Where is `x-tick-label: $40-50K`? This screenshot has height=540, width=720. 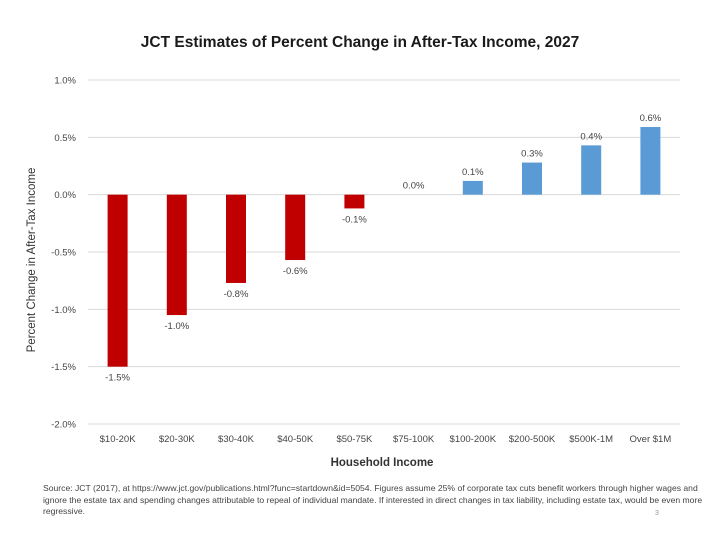 x-tick-label: $40-50K is located at coordinates (295, 439).